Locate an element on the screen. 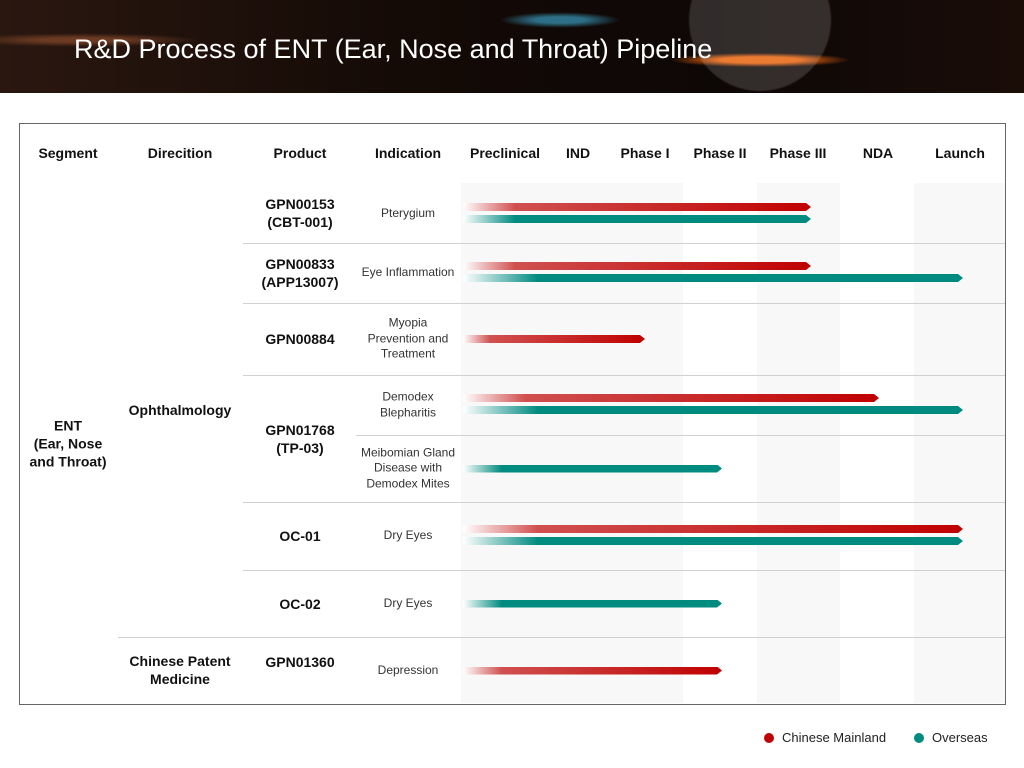 The image size is (1024, 768). column-header-launch: Launch is located at coordinates (960, 153).